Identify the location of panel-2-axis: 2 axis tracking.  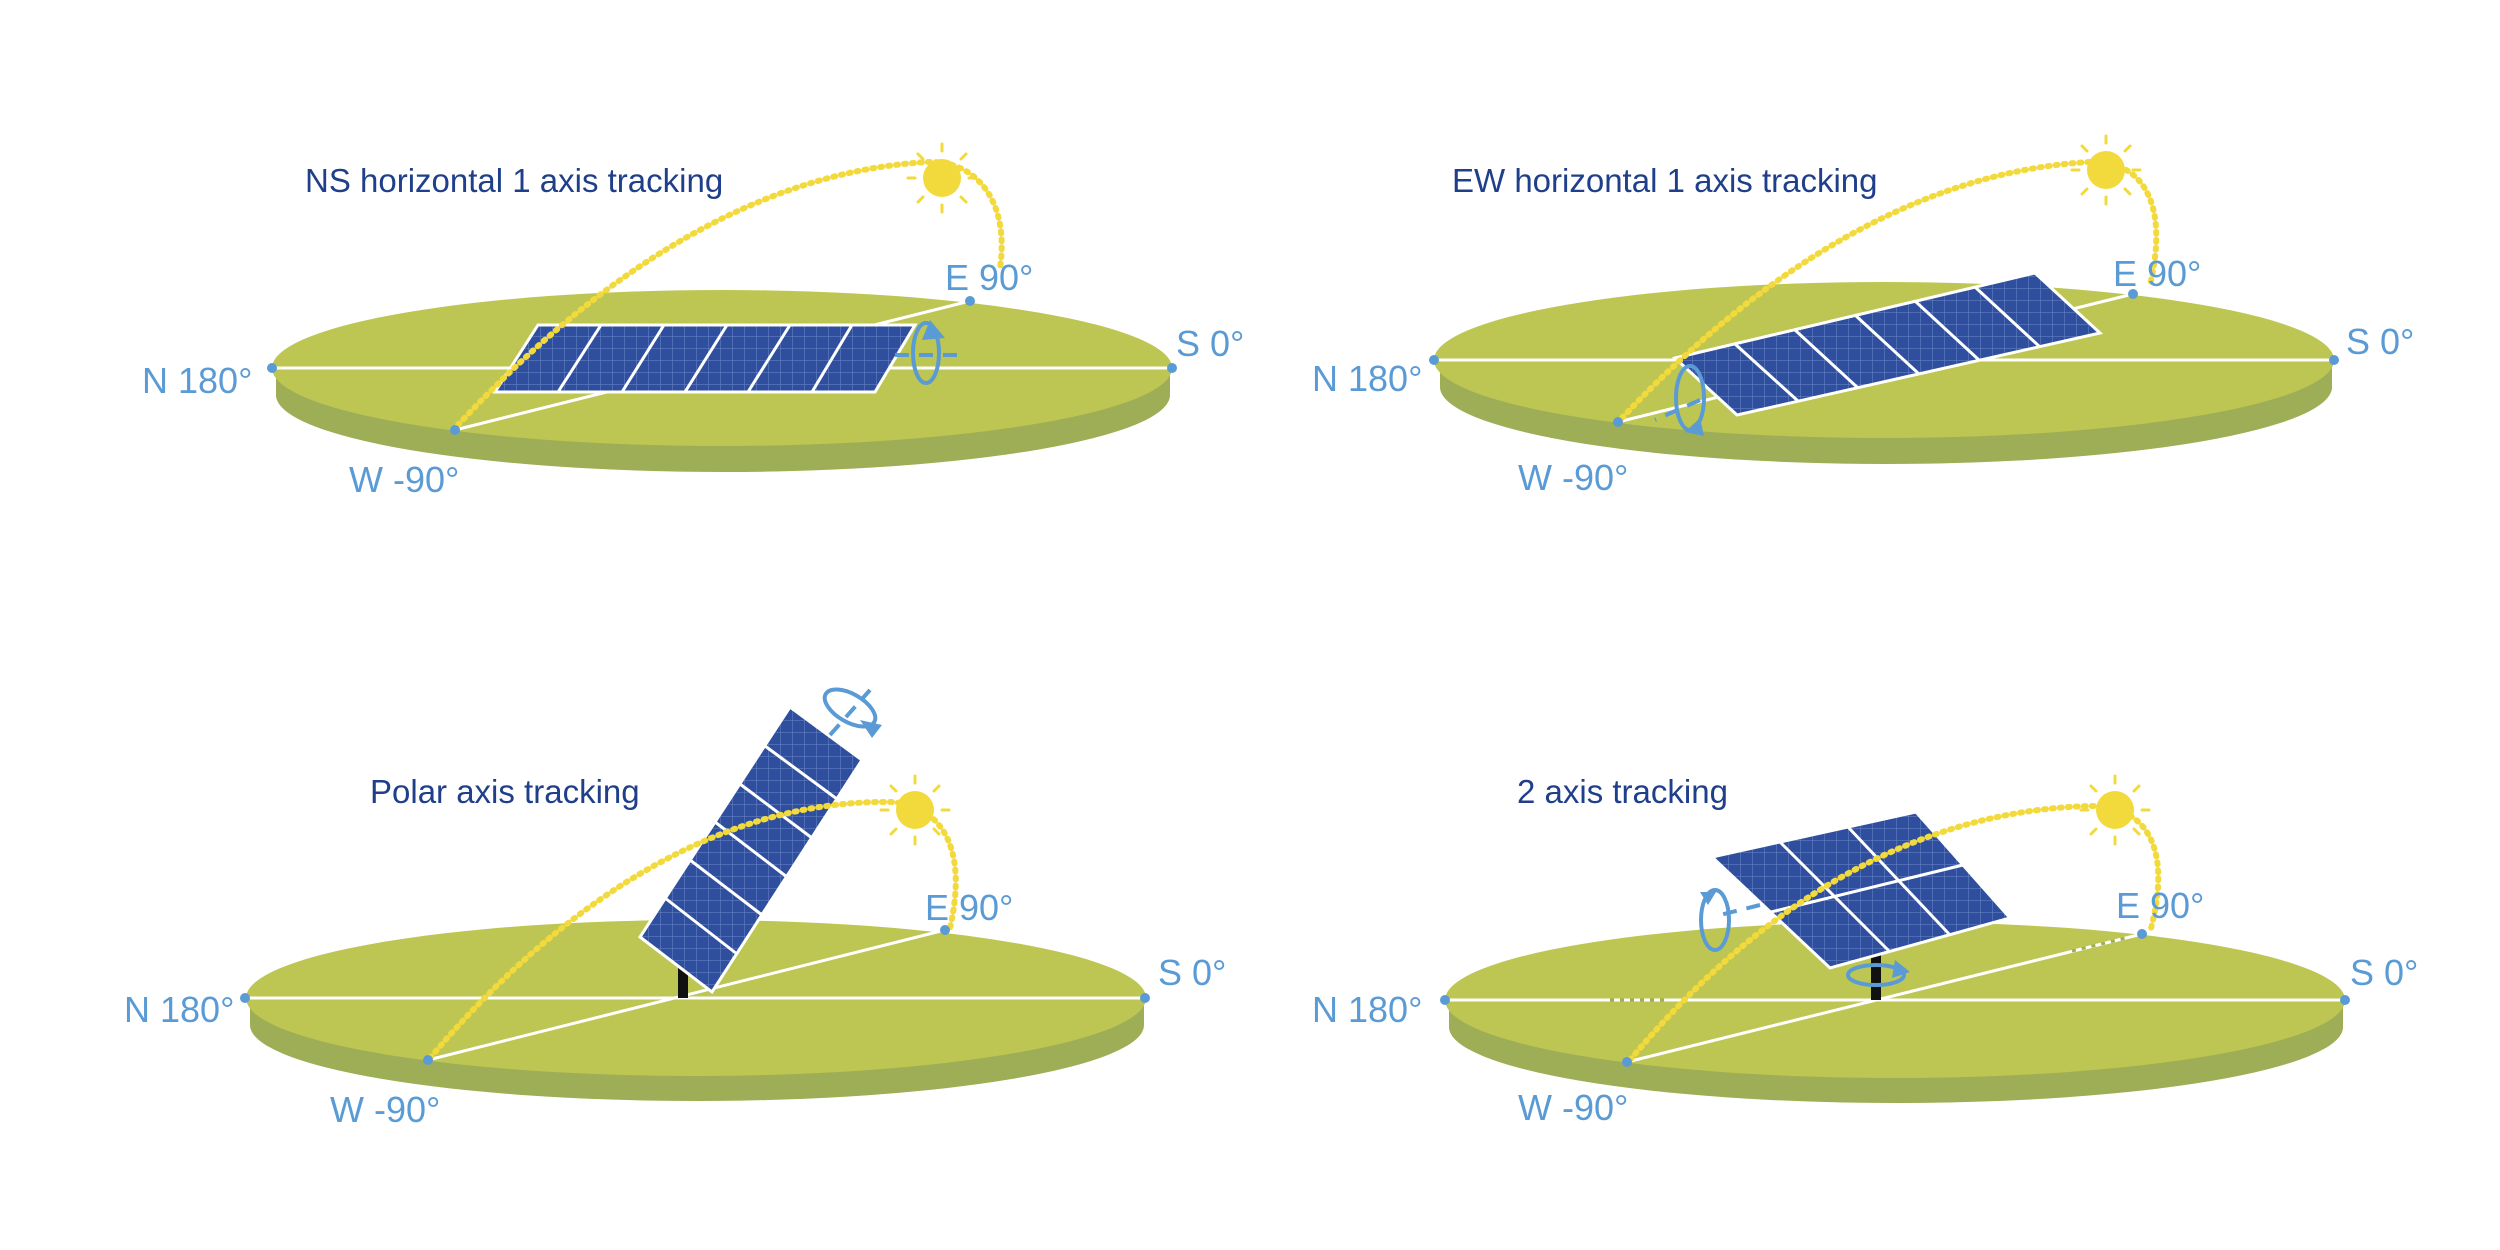
(1865, 950).